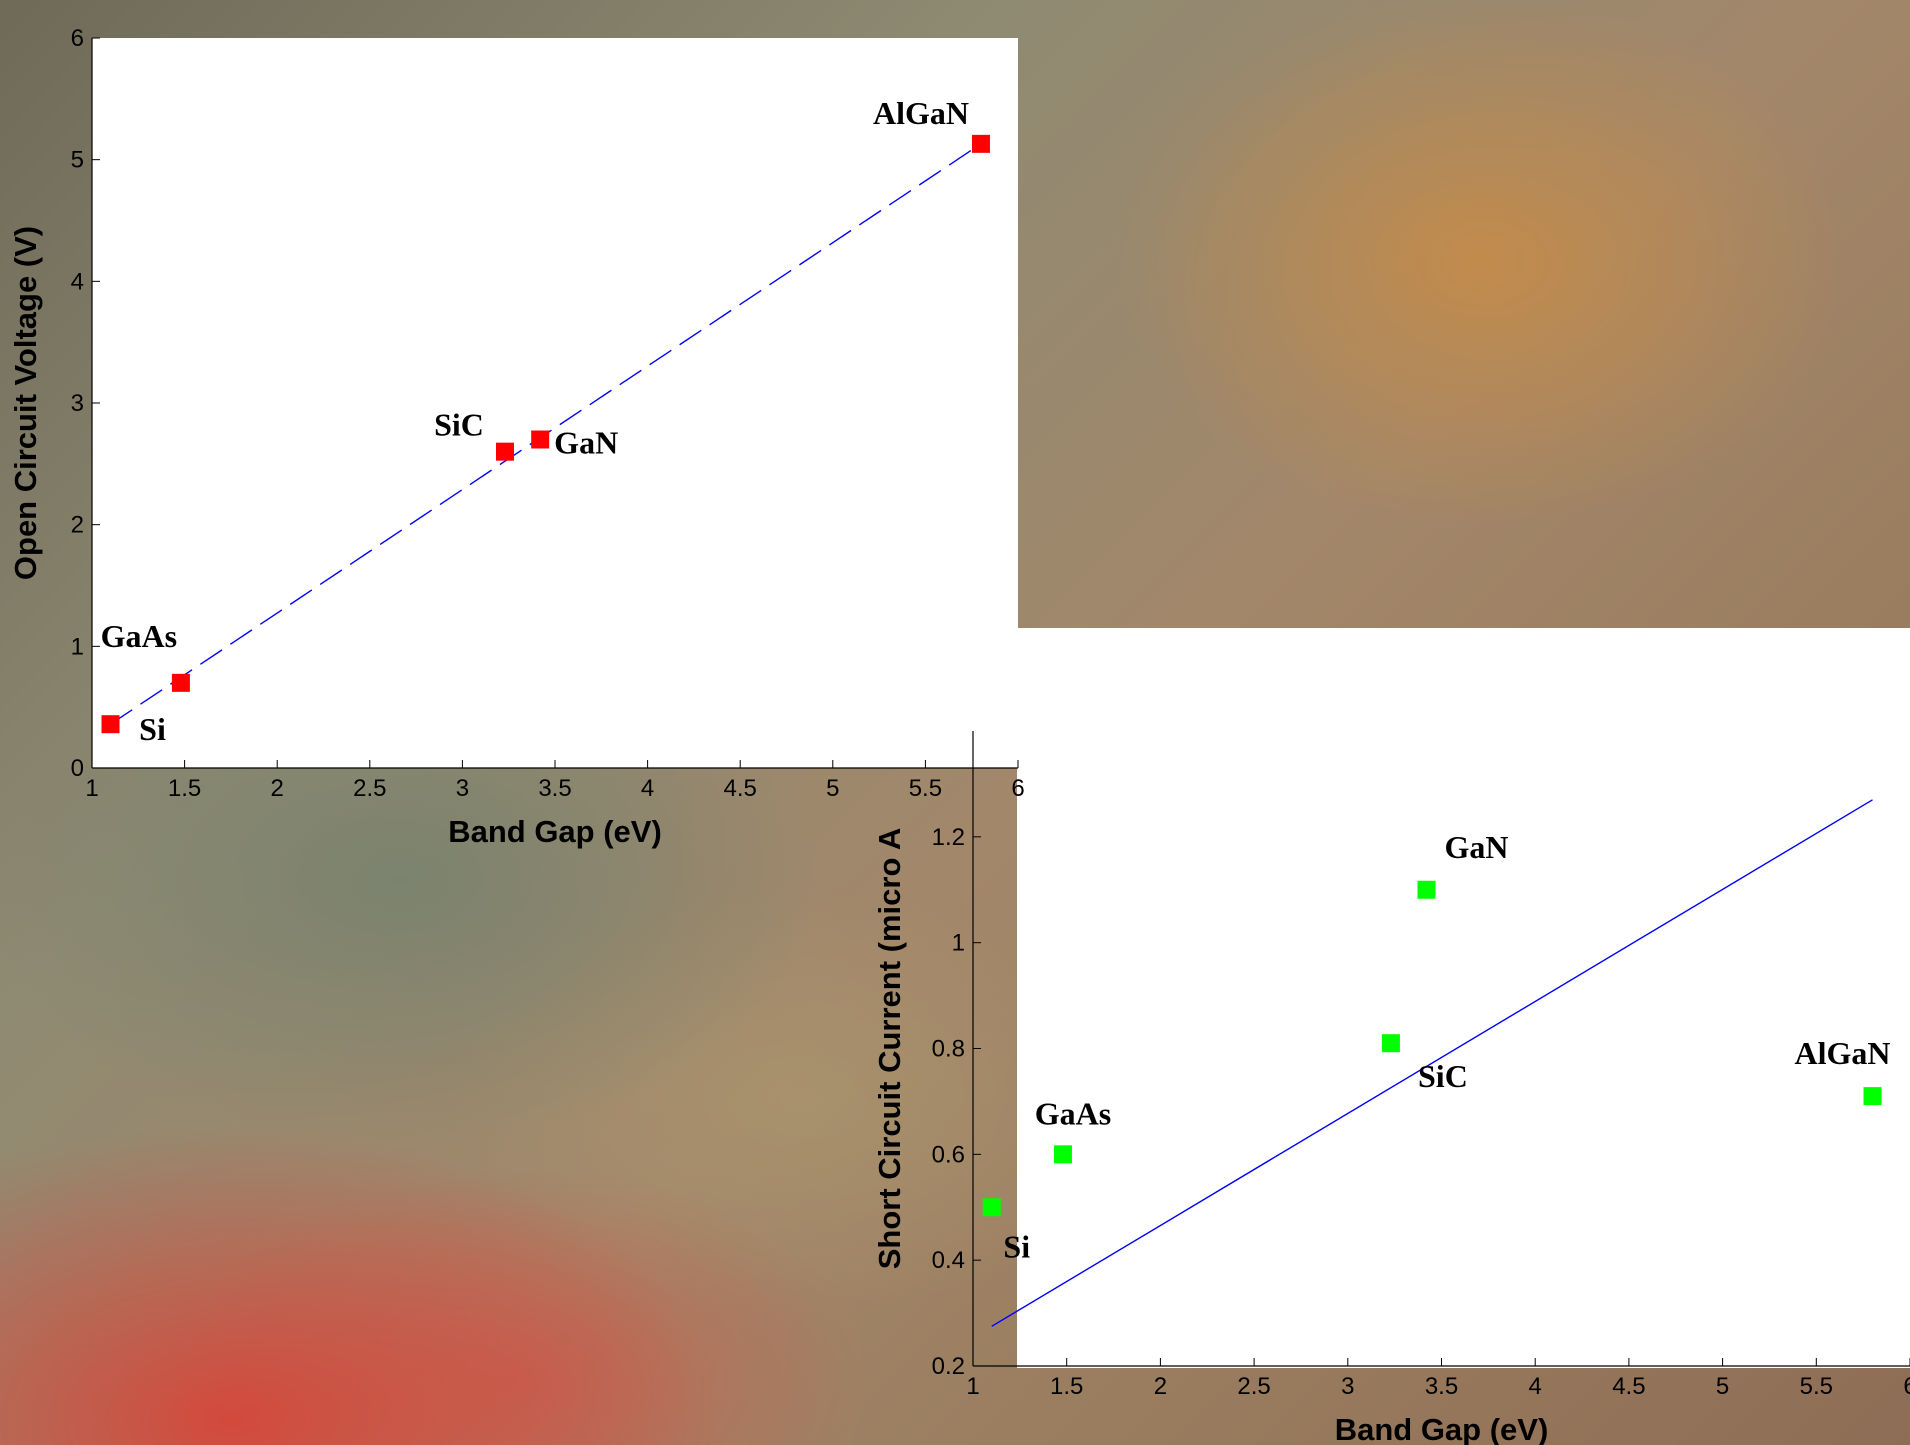 The image size is (1910, 1445). I want to click on y-tick-label: 3, so click(77, 403).